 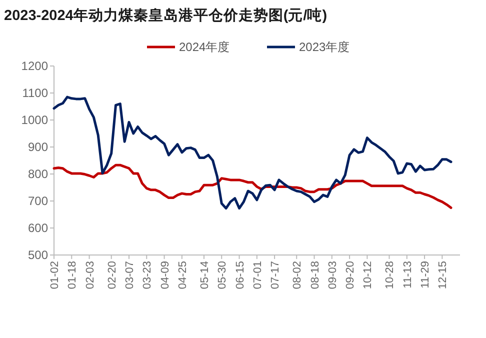 I want to click on x-tick-label: 05-30, so click(x=222, y=275).